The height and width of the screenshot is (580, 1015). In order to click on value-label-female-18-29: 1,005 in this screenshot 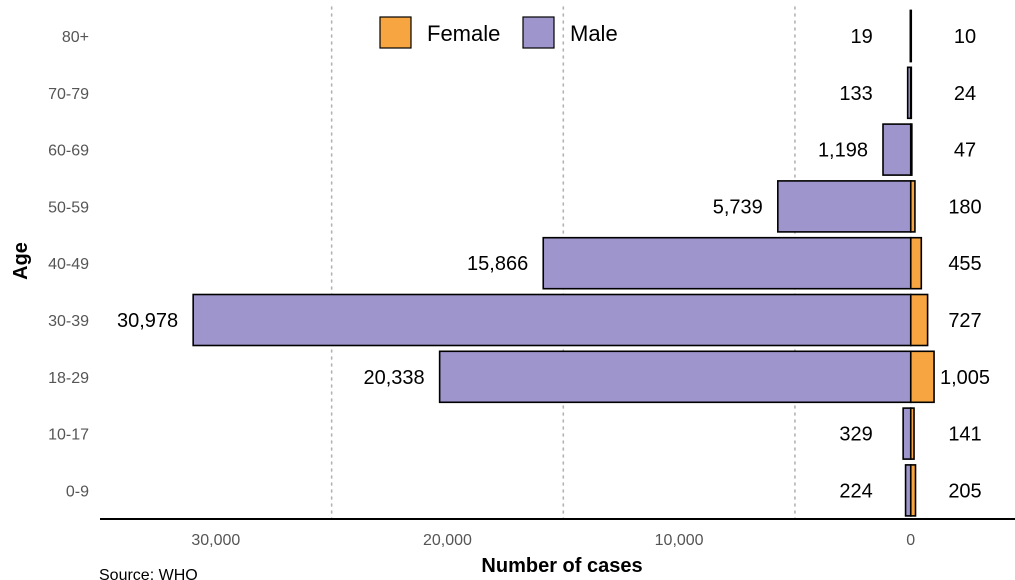, I will do `click(965, 378)`.